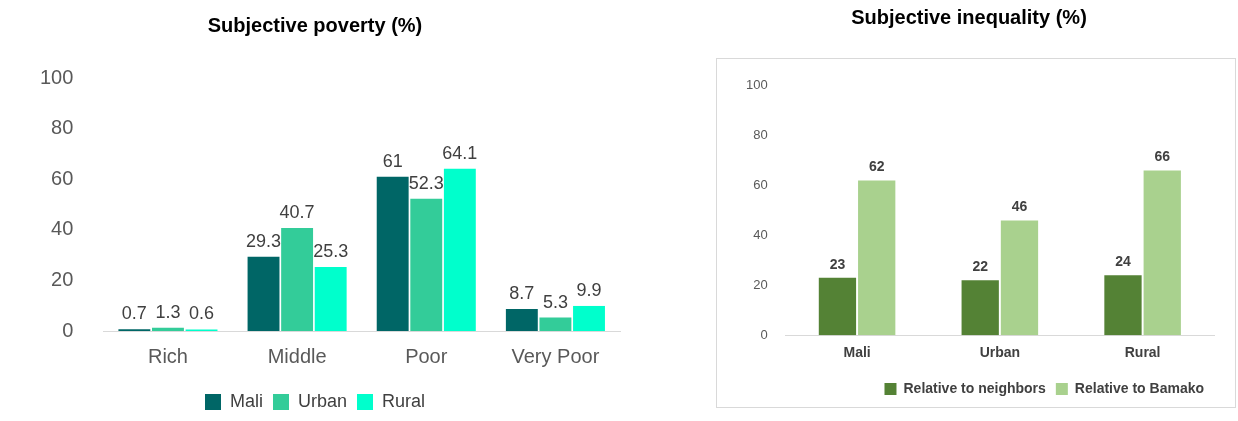 Image resolution: width=1238 pixels, height=421 pixels. What do you see at coordinates (134, 313) in the screenshot?
I see `data-label: 0.7` at bounding box center [134, 313].